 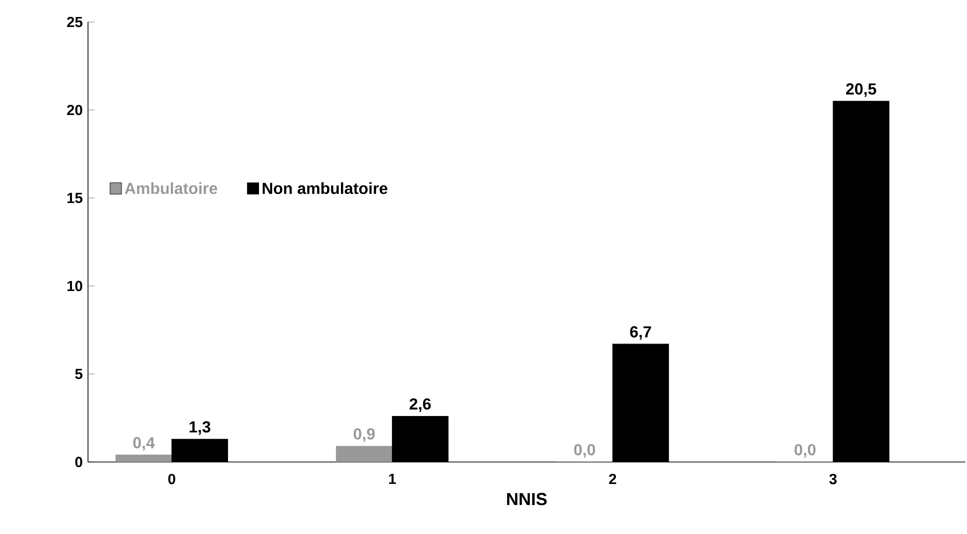 What do you see at coordinates (172, 479) in the screenshot?
I see `x-tick-label: 0` at bounding box center [172, 479].